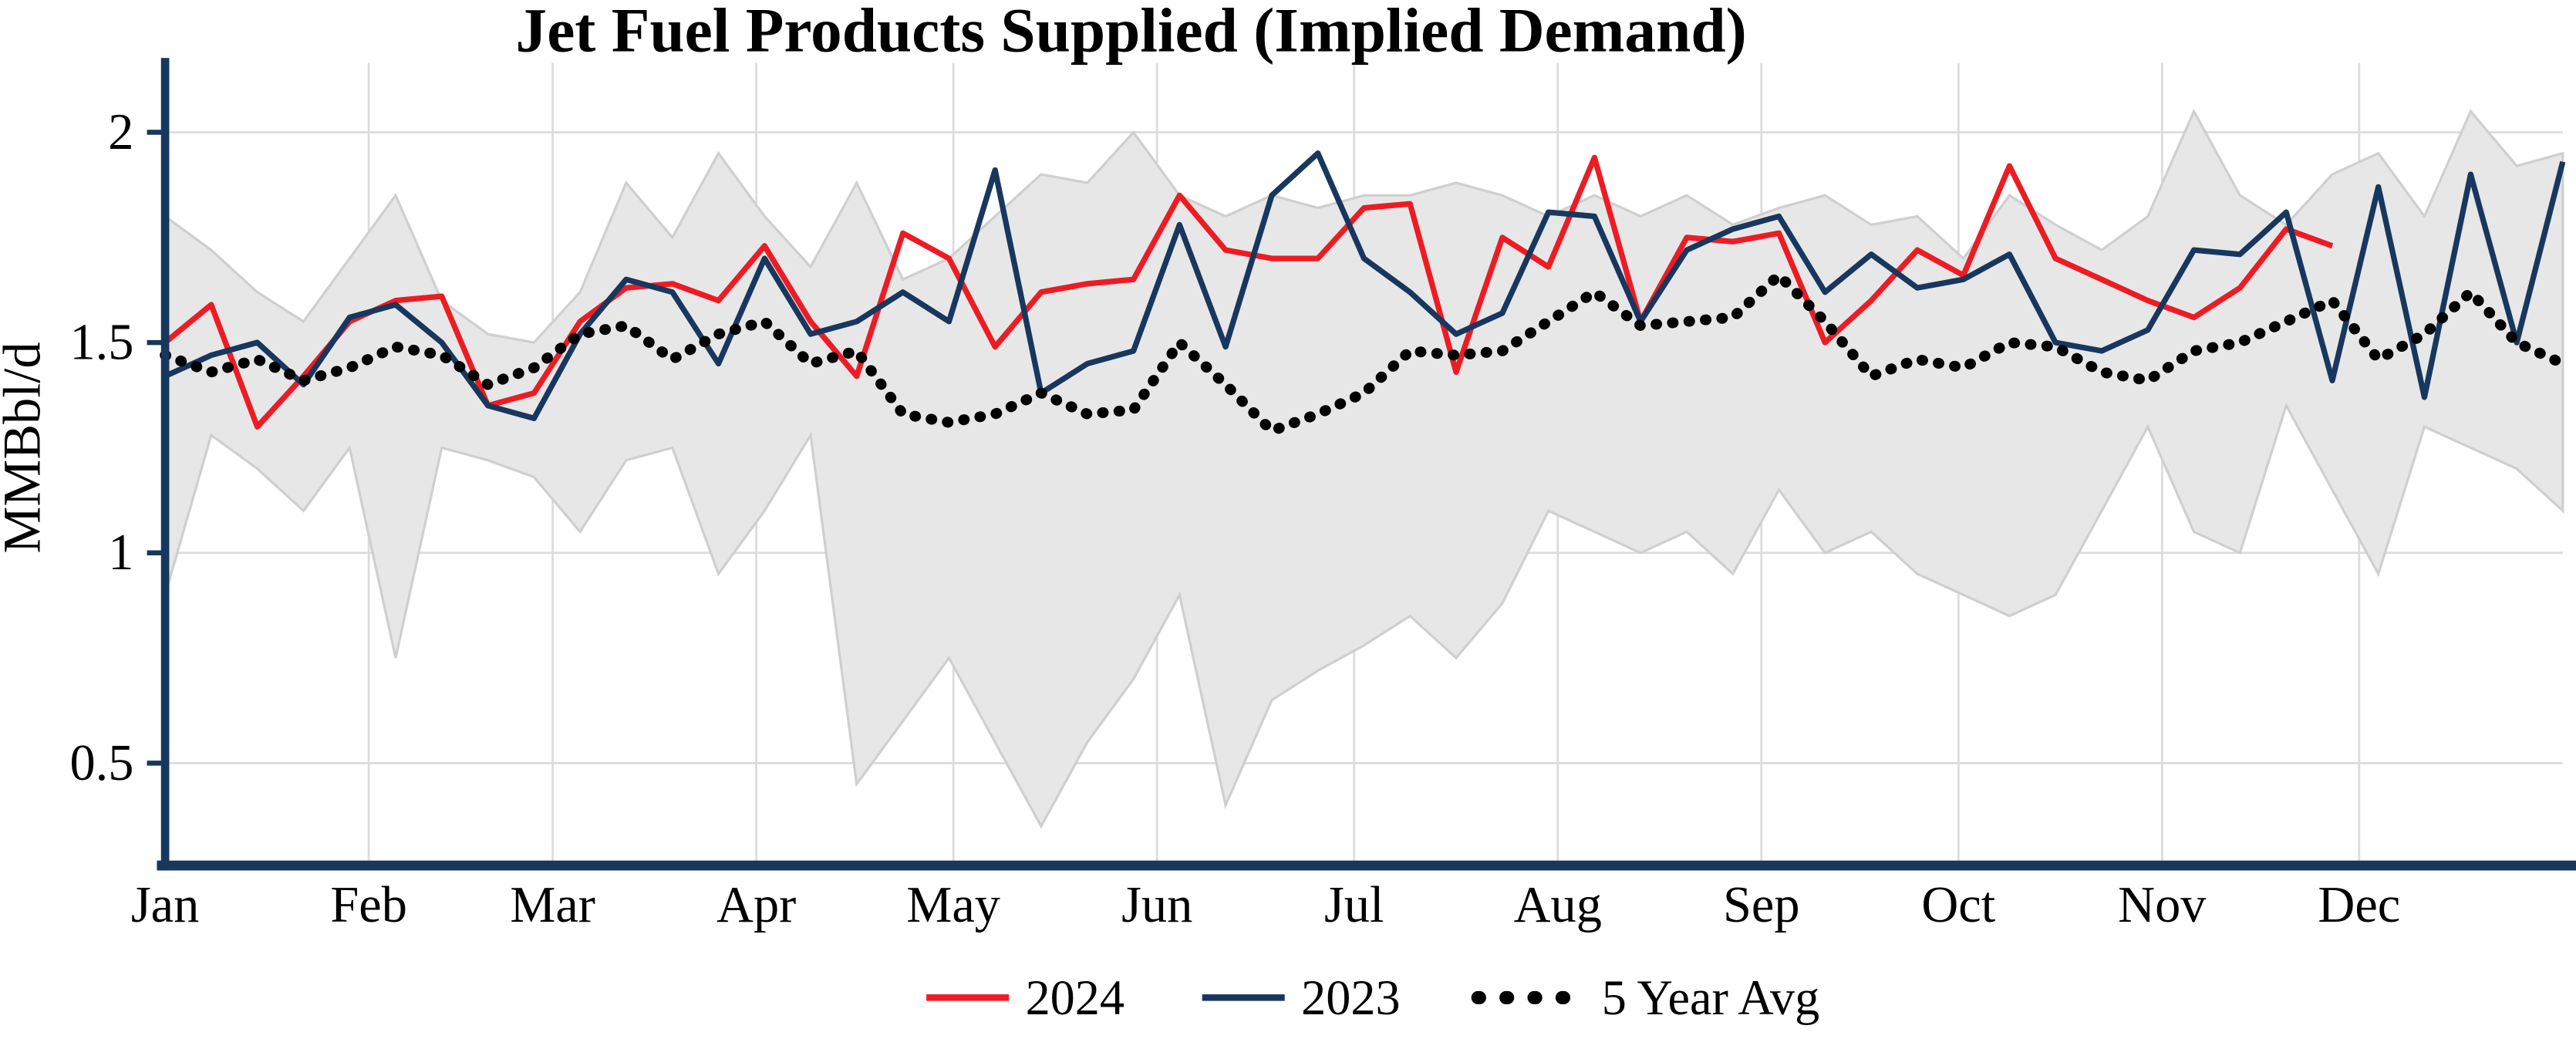 This screenshot has width=2576, height=1049. Describe the element at coordinates (1350, 998) in the screenshot. I see `legend-2023-label: 2023` at that location.